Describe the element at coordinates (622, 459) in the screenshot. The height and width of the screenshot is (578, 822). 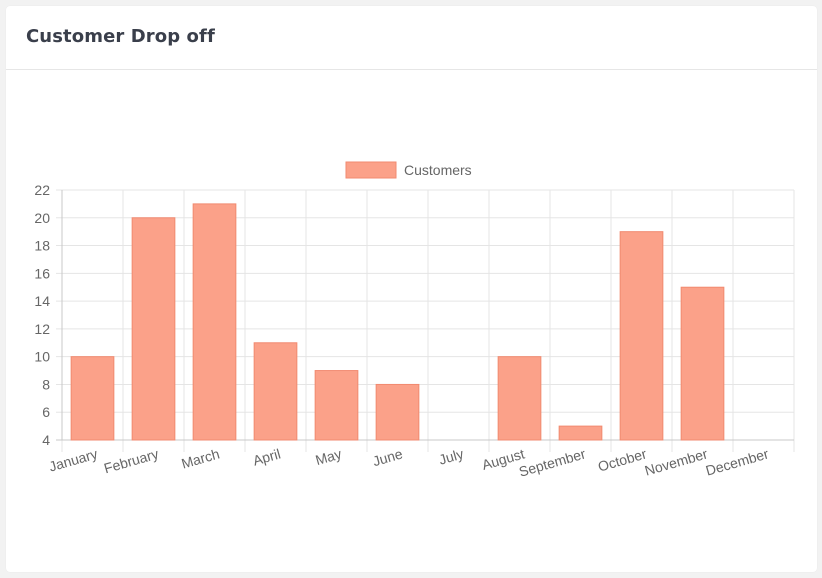
I see `x-tick-label: October` at that location.